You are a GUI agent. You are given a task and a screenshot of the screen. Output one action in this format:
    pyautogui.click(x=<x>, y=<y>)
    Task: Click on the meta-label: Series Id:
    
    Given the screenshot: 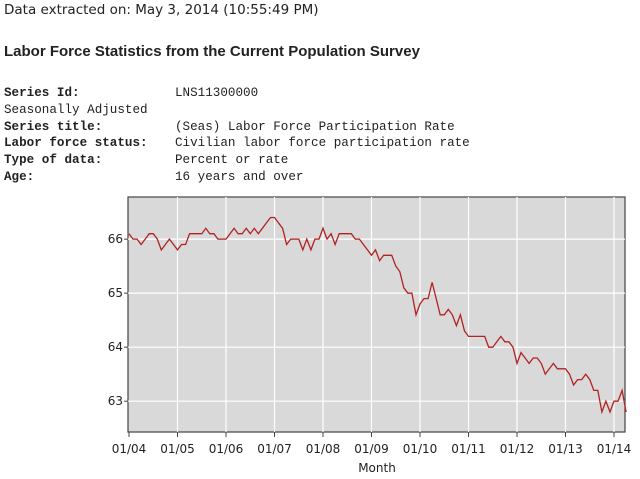 What is the action you would take?
    pyautogui.click(x=42, y=93)
    